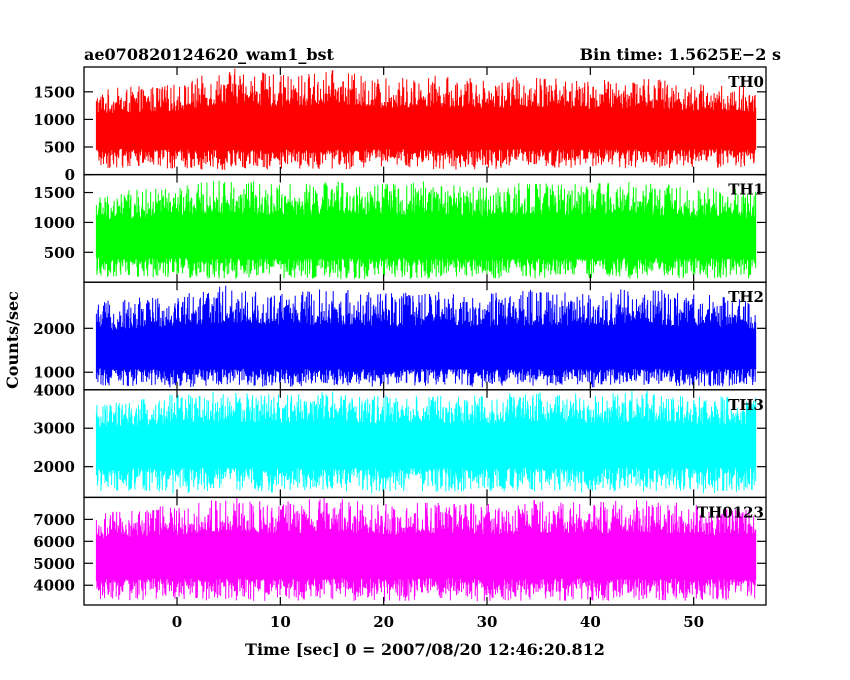 The width and height of the screenshot is (850, 680). I want to click on panel-label: TH0123, so click(730, 512).